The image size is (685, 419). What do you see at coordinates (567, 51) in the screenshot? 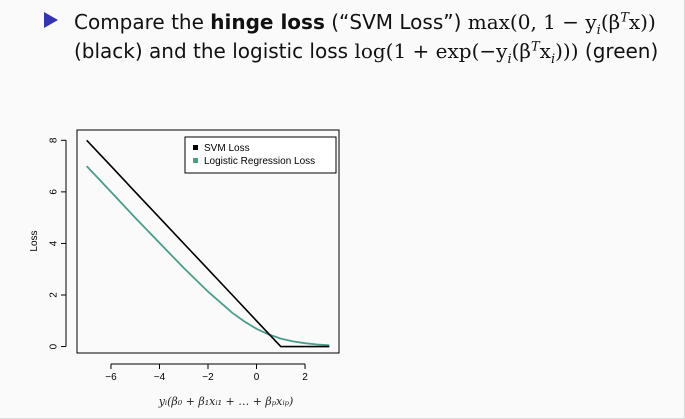
I see `logistic-formula-tail: )))` at bounding box center [567, 51].